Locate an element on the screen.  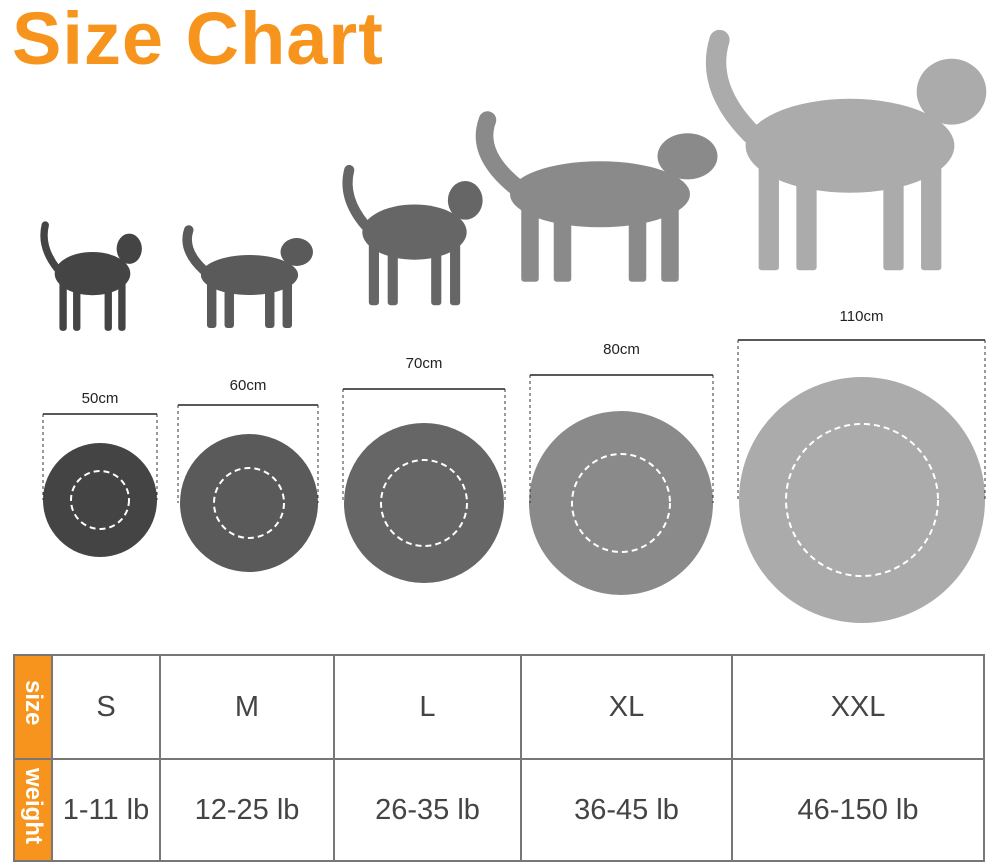
size-cell: S is located at coordinates (106, 707).